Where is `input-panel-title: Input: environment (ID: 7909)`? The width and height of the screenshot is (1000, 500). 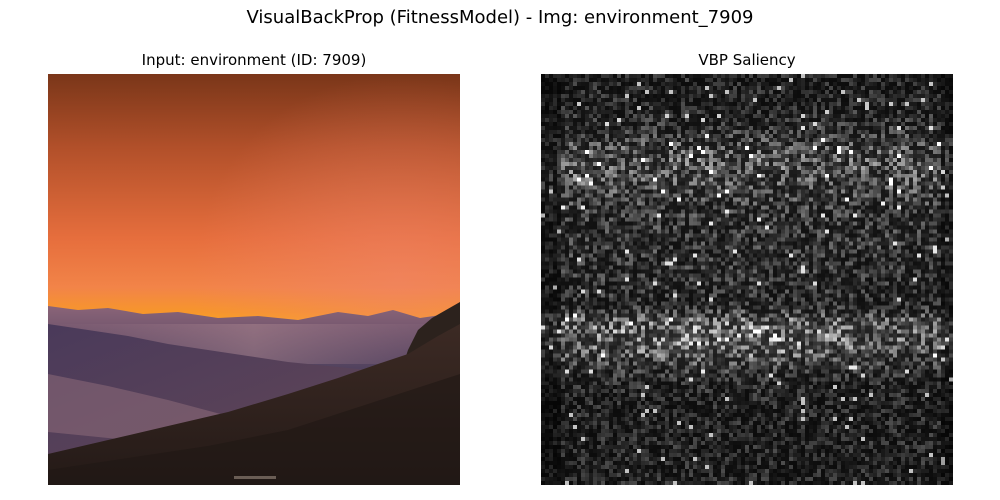
input-panel-title: Input: environment (ID: 7909) is located at coordinates (254, 60).